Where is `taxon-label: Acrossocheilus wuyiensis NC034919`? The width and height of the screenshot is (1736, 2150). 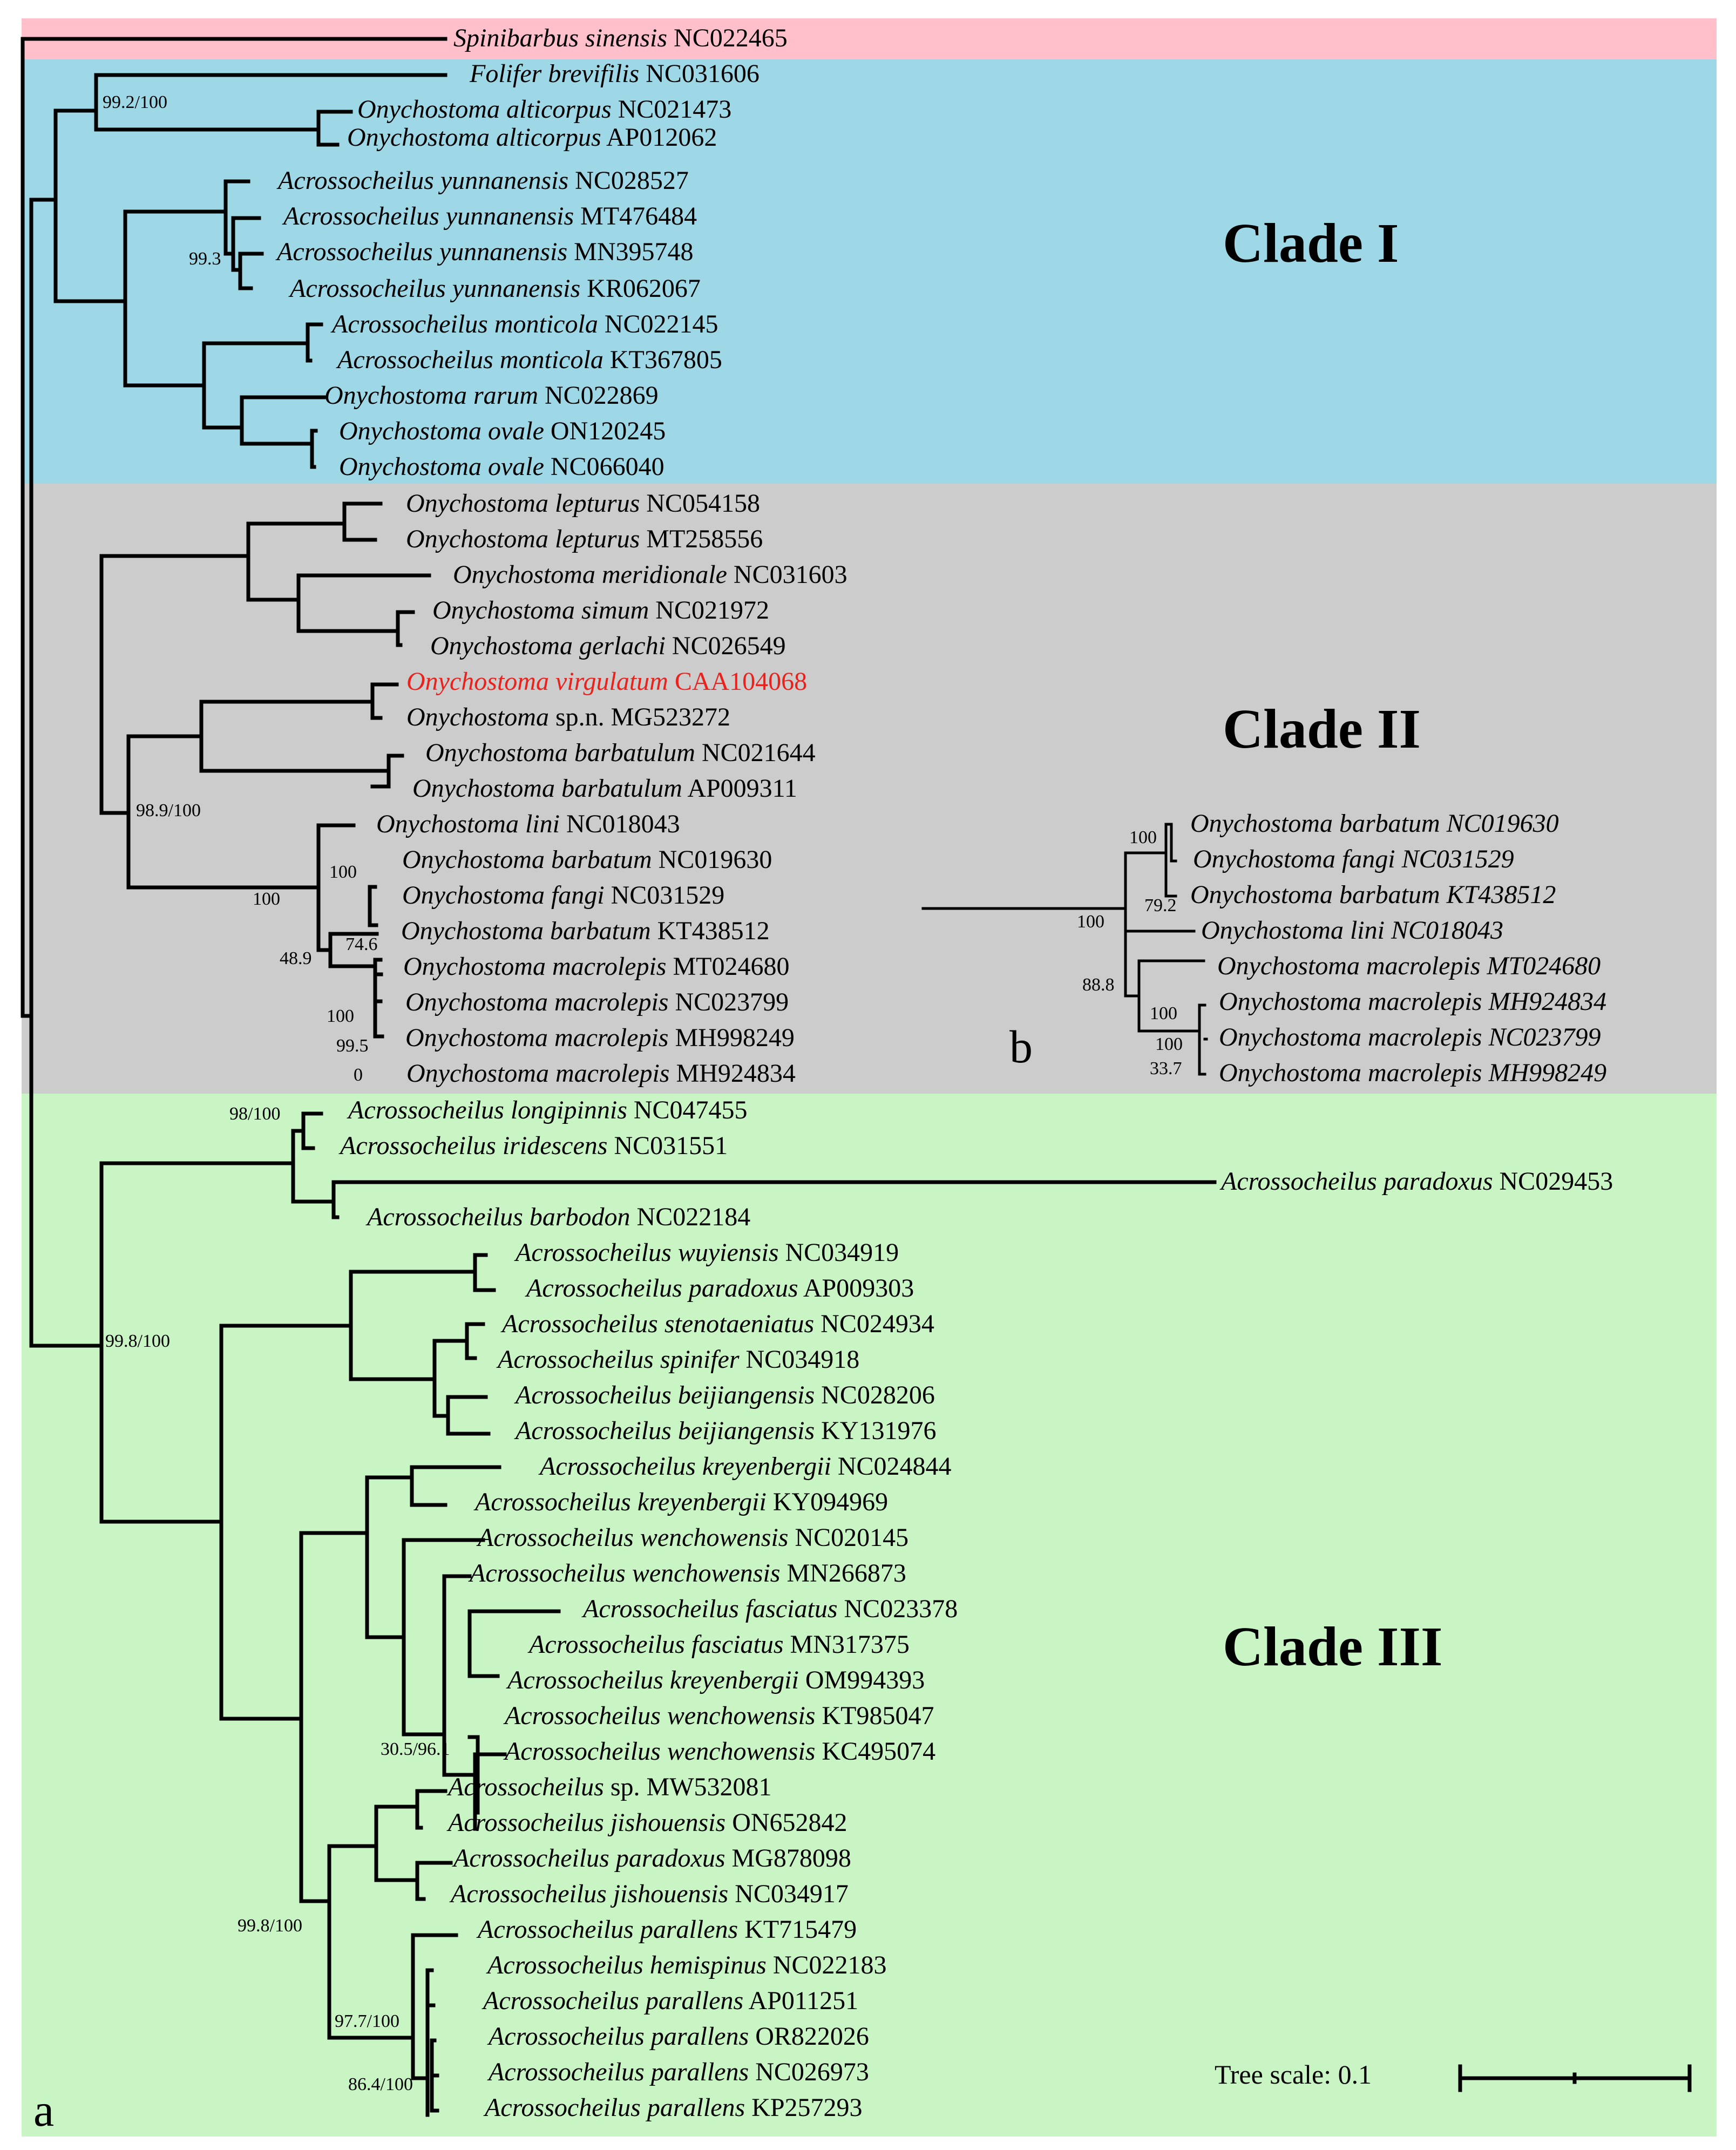
taxon-label: Acrossocheilus wuyiensis NC034919 is located at coordinates (706, 1252).